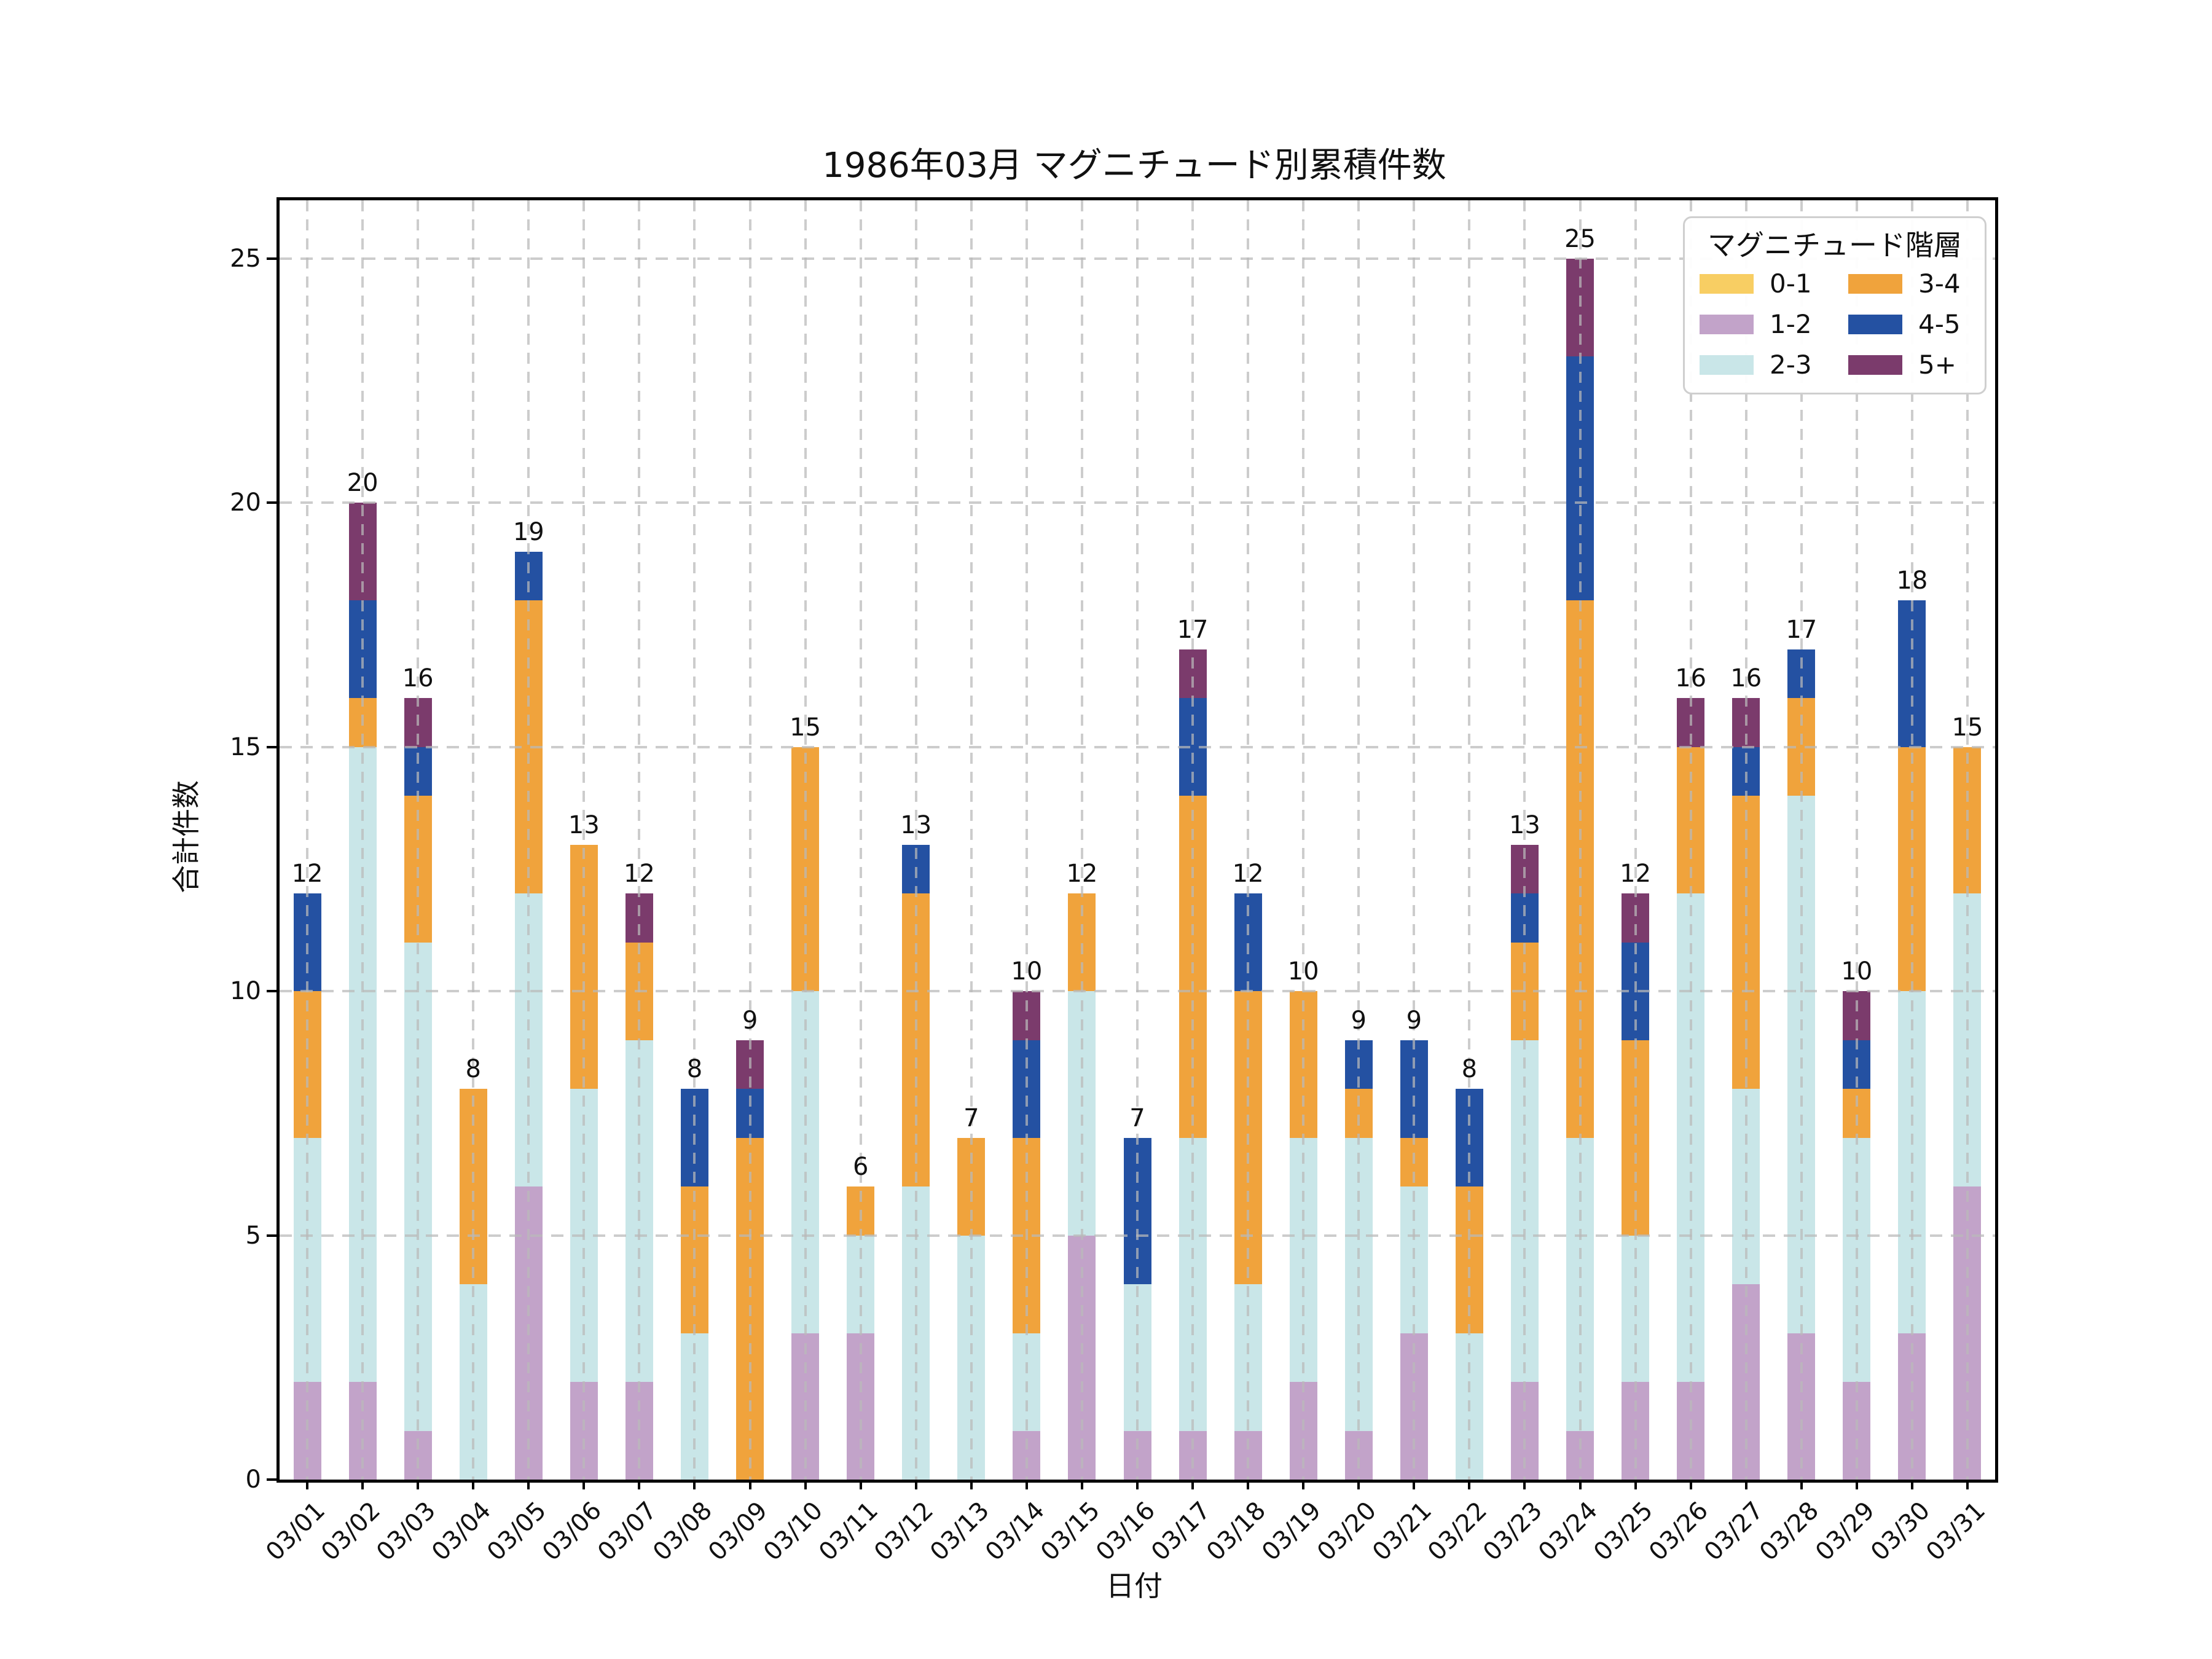 Image resolution: width=2212 pixels, height=1659 pixels. Describe the element at coordinates (350, 1531) in the screenshot. I see `x-tick-label: 03/02` at that location.